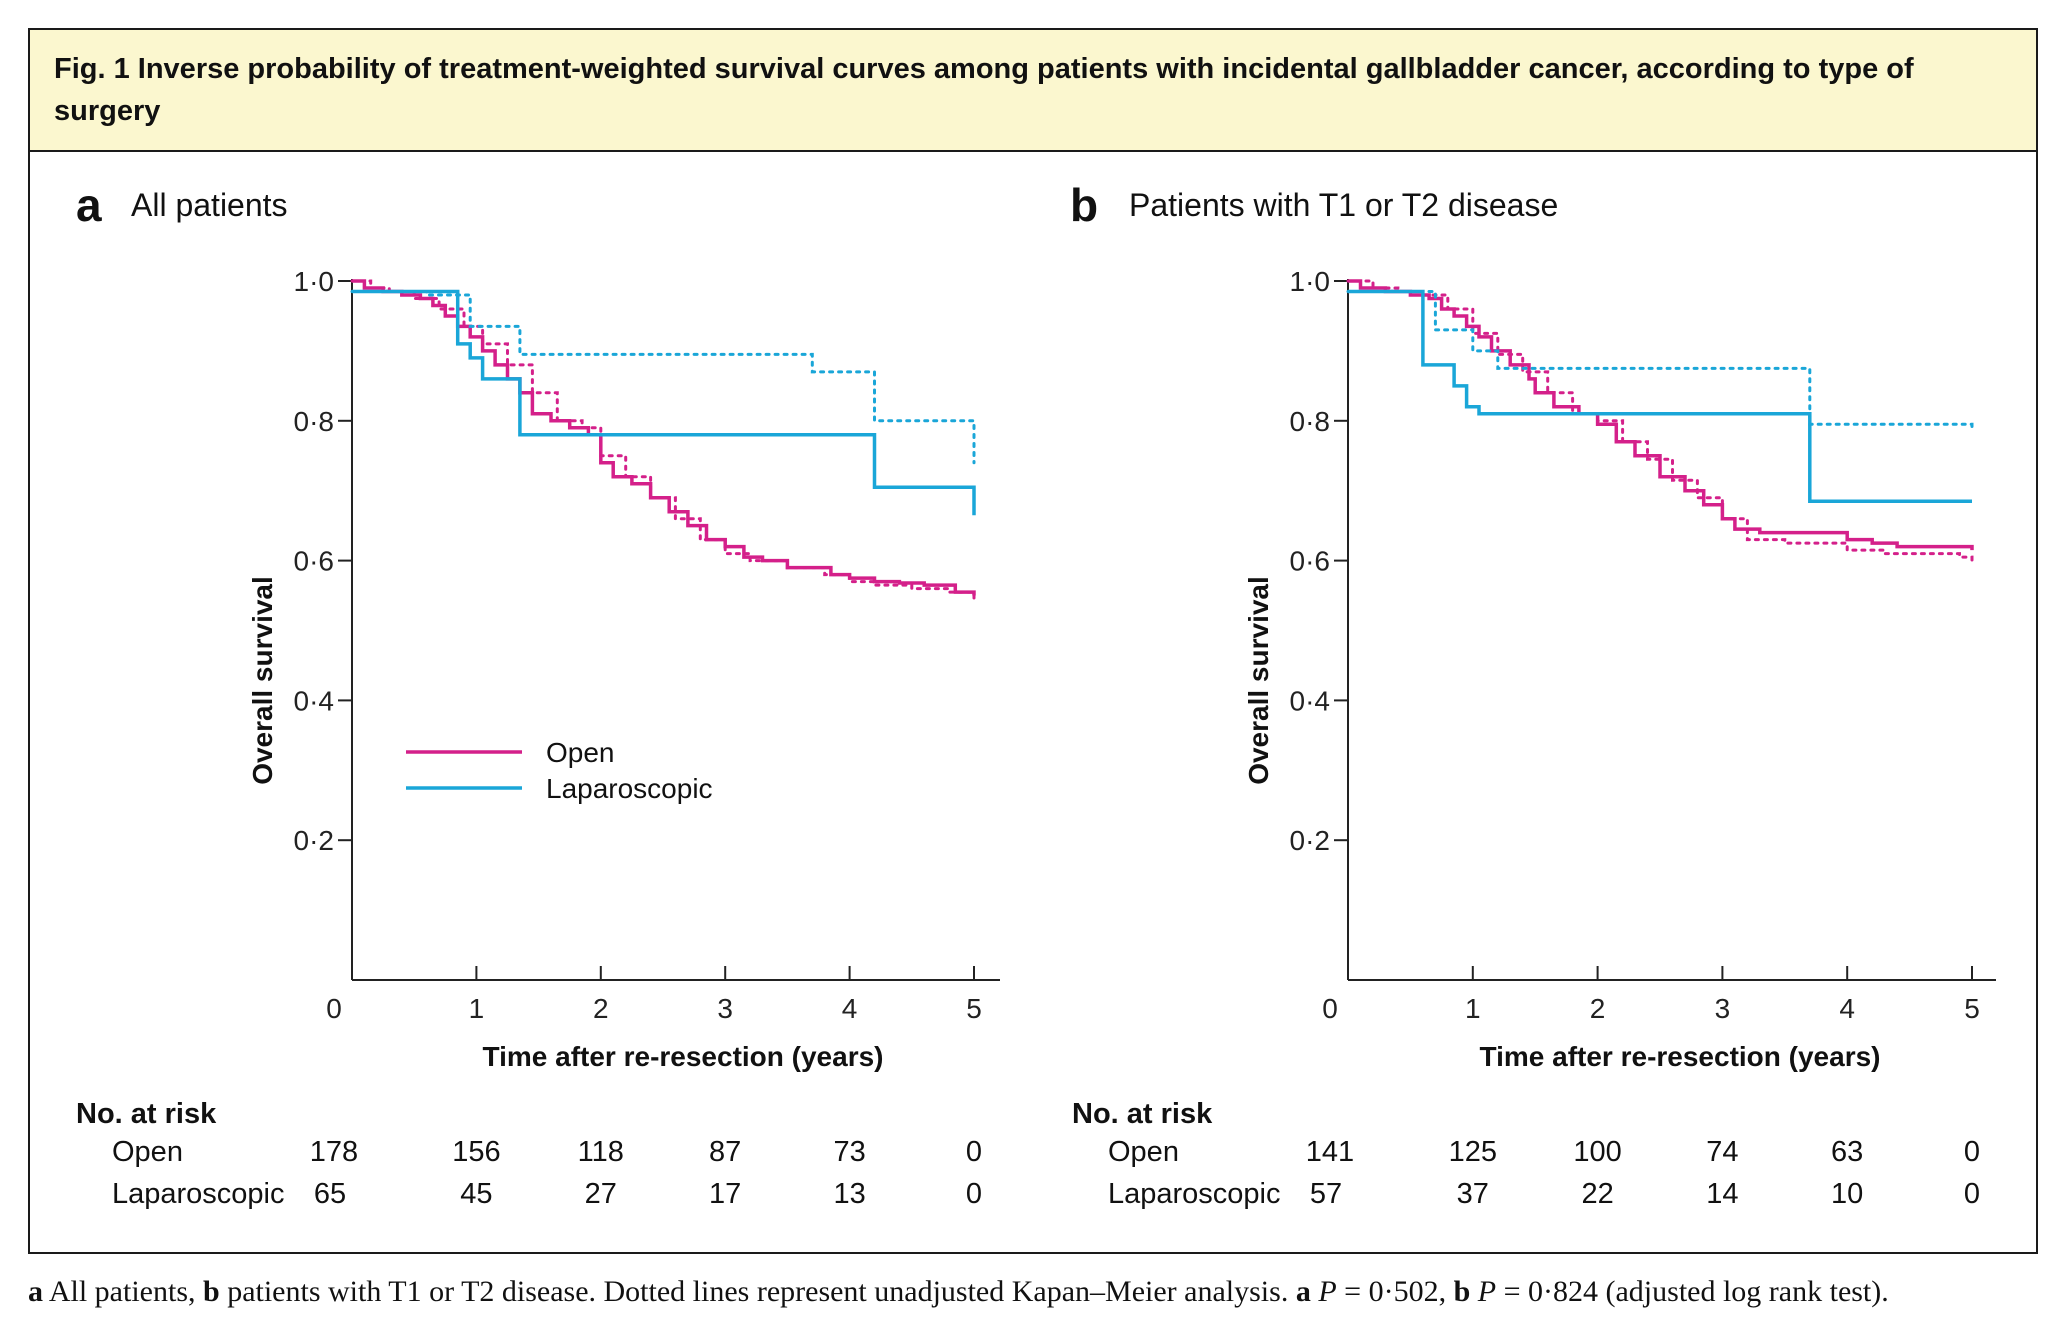  Describe the element at coordinates (35, 1291) in the screenshot. I see `caption-a-label: a` at that location.